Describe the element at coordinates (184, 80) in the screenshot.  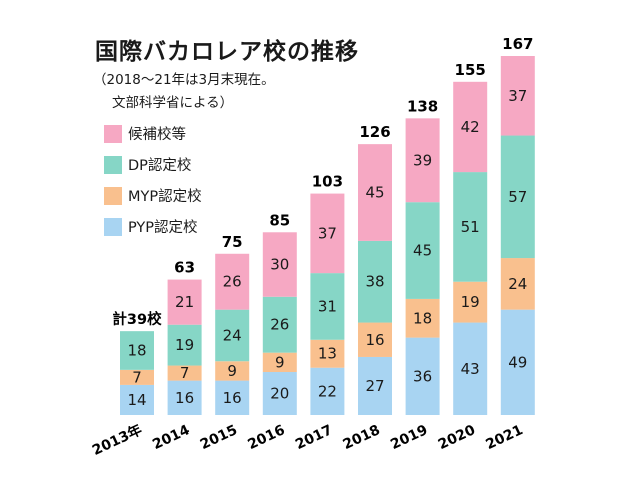
I see `source-note-line-1: （2018〜21年は3月末現在。` at that location.